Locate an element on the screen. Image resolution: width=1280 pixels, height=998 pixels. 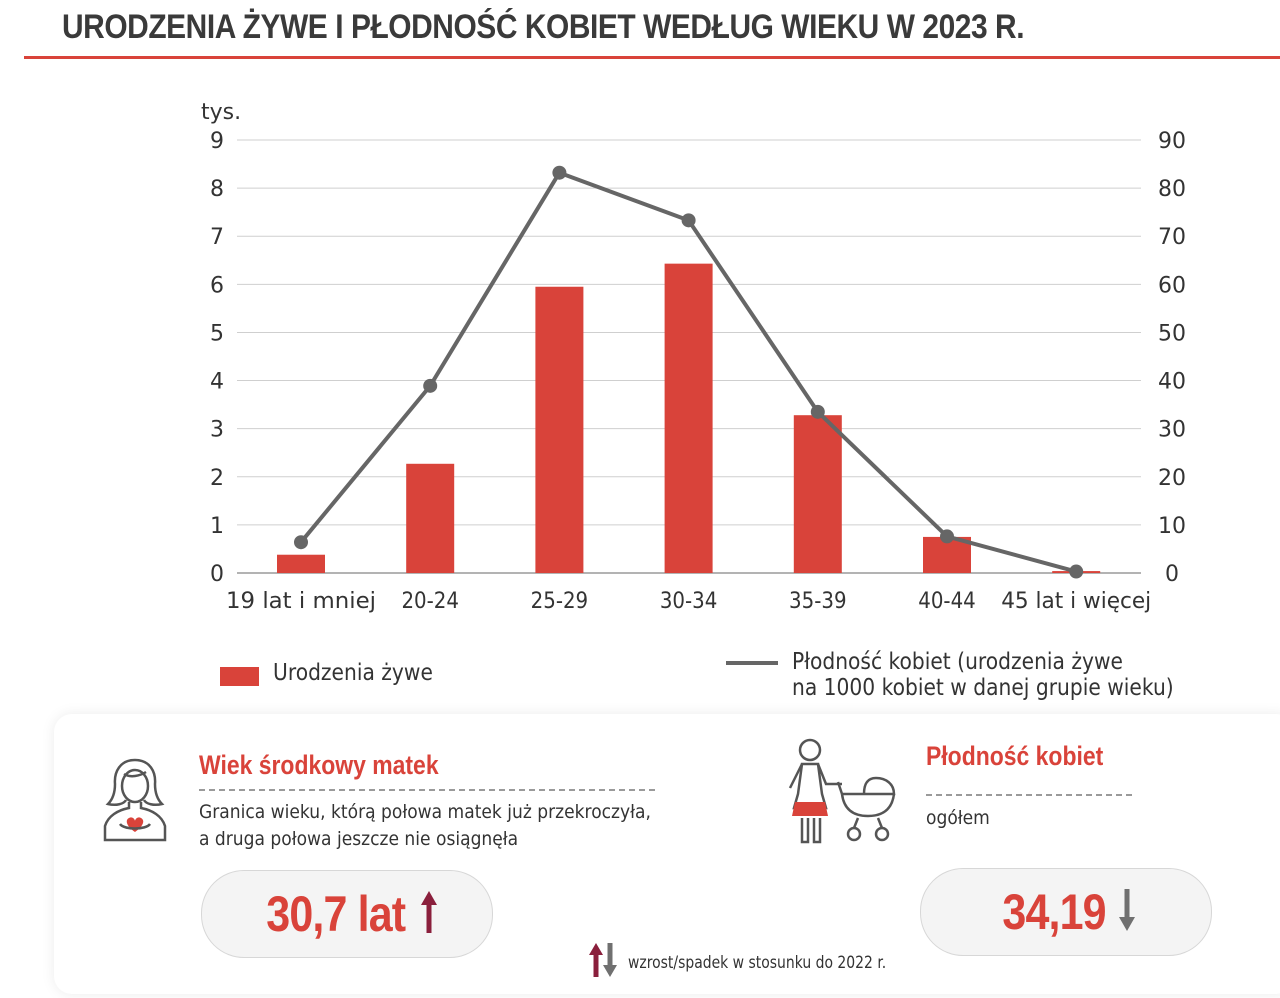
y-right-tick-label: 30 is located at coordinates (1172, 430).